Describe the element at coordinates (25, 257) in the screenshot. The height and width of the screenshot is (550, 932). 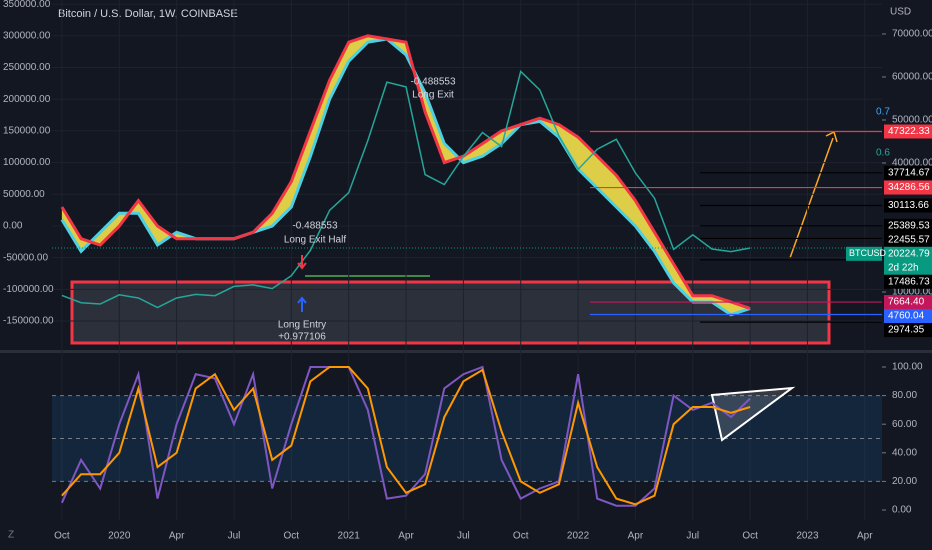
I see `y-tick-label: -50000.00` at that location.